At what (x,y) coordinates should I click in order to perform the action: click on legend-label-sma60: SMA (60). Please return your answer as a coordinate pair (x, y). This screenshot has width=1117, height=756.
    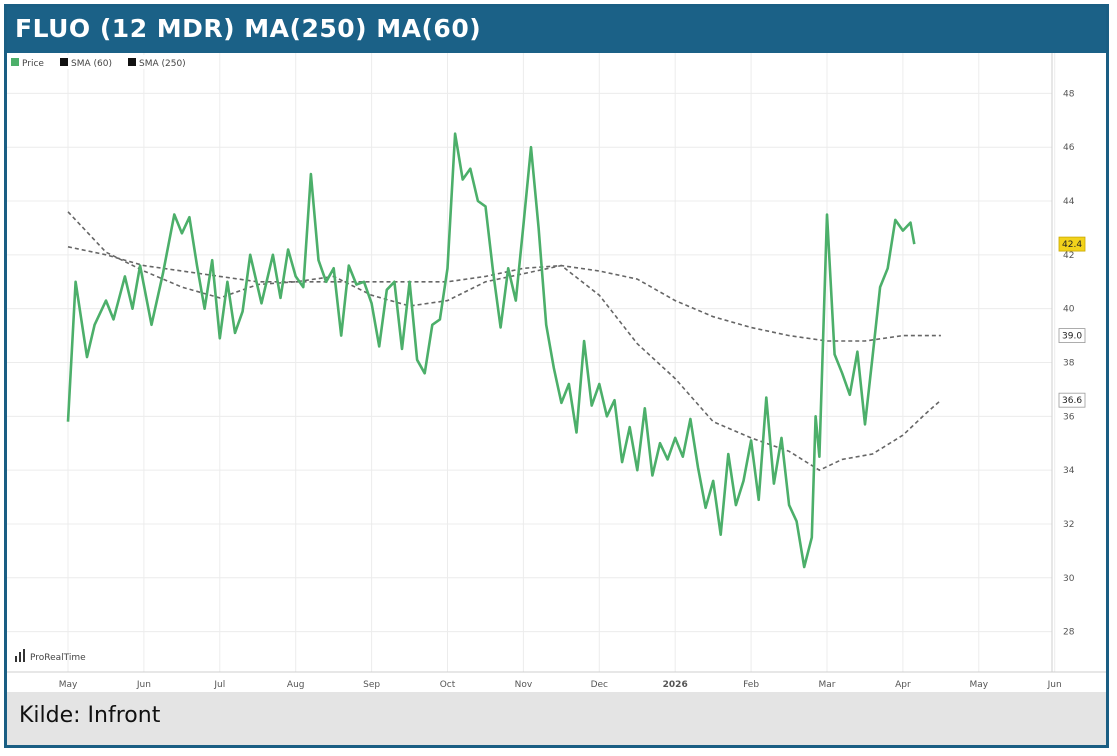
    Looking at the image, I should click on (91, 64).